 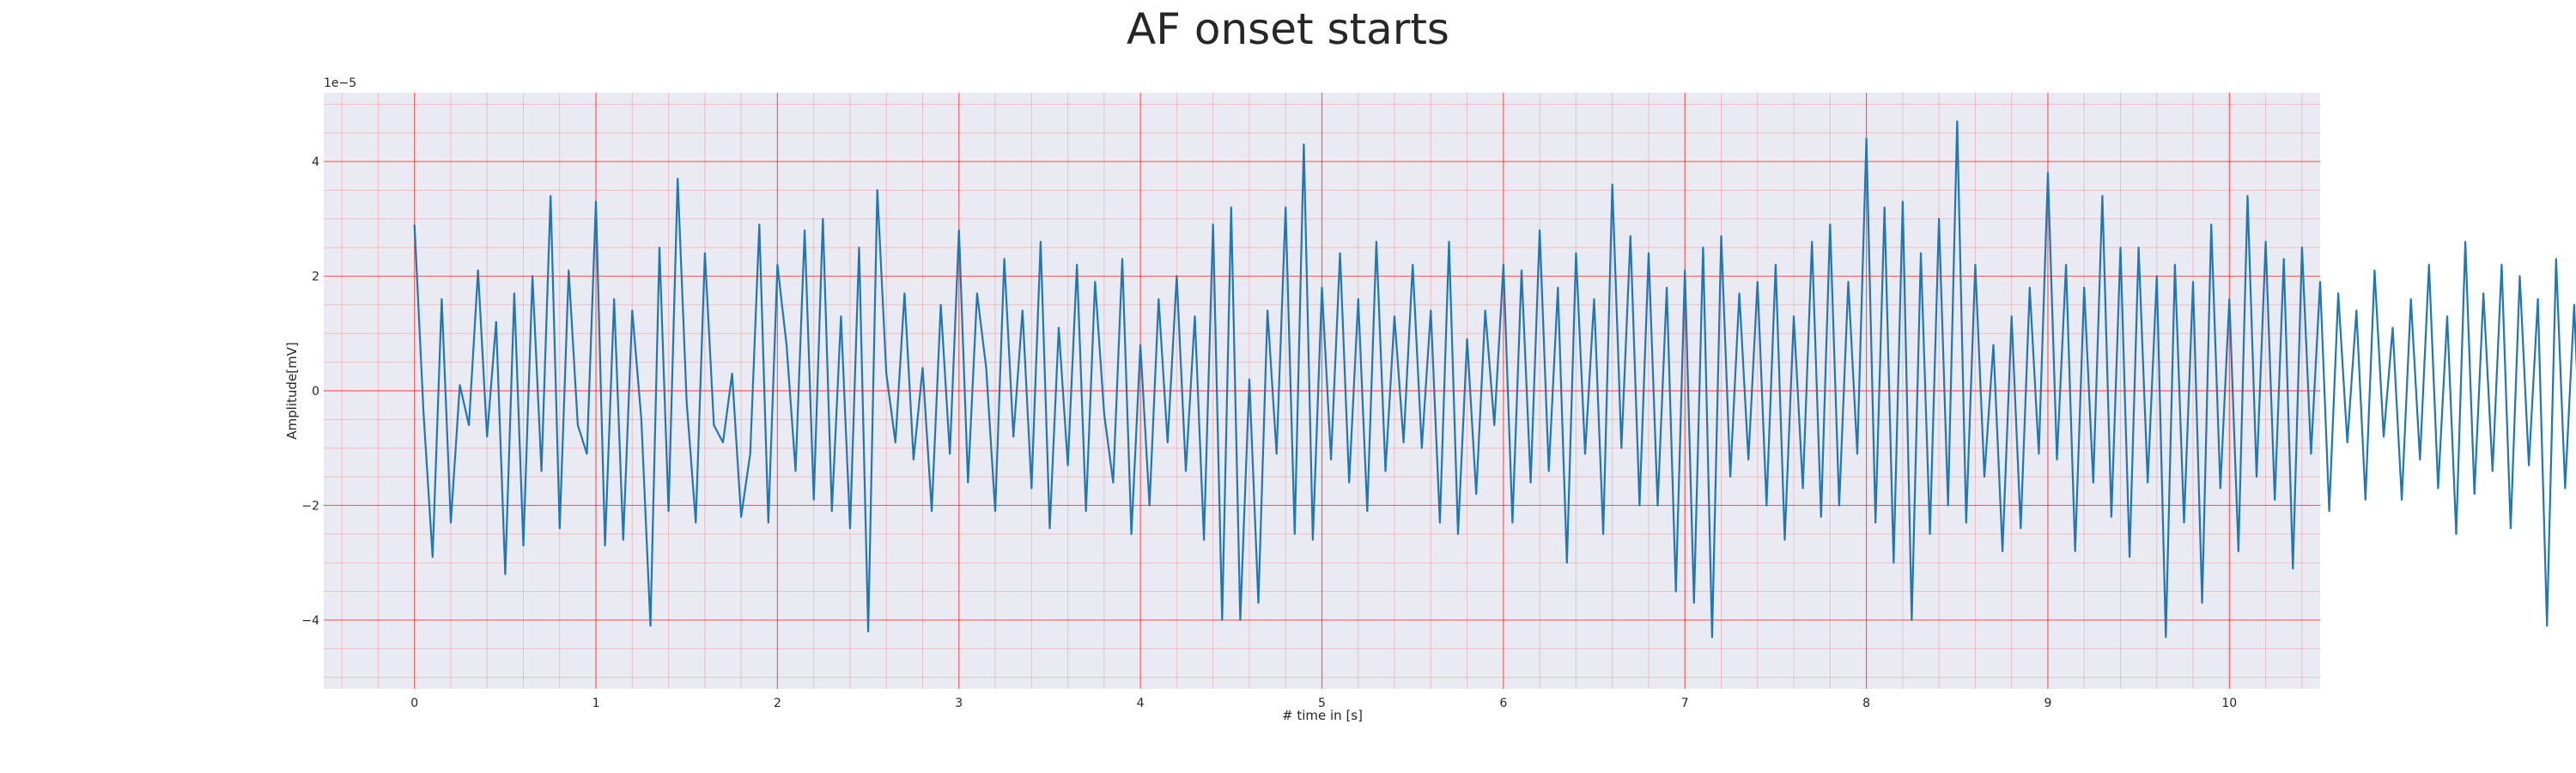 I want to click on y-offset-text: 1e−5, so click(x=340, y=83).